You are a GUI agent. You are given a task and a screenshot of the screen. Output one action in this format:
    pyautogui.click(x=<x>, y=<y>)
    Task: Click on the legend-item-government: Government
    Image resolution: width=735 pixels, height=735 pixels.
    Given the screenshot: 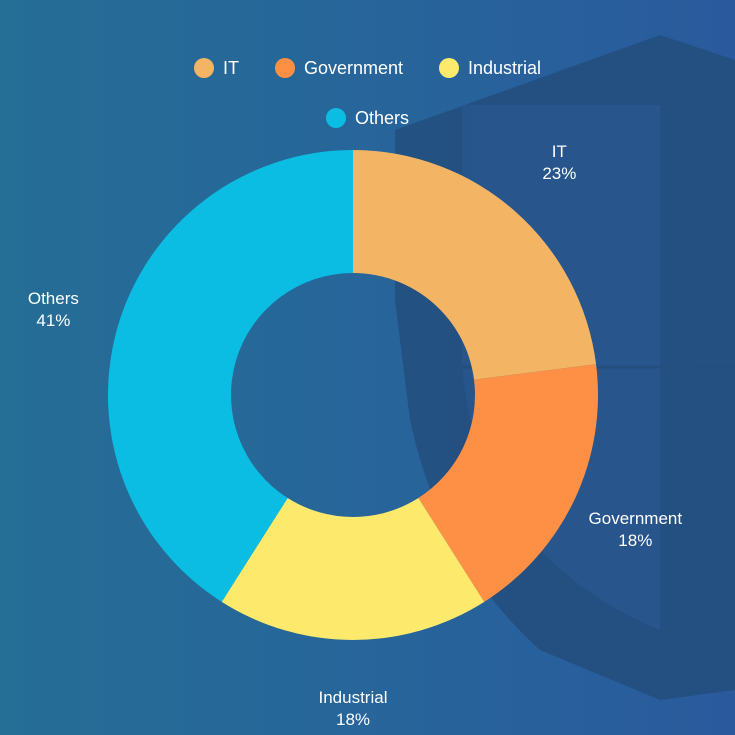 What is the action you would take?
    pyautogui.click(x=338, y=68)
    